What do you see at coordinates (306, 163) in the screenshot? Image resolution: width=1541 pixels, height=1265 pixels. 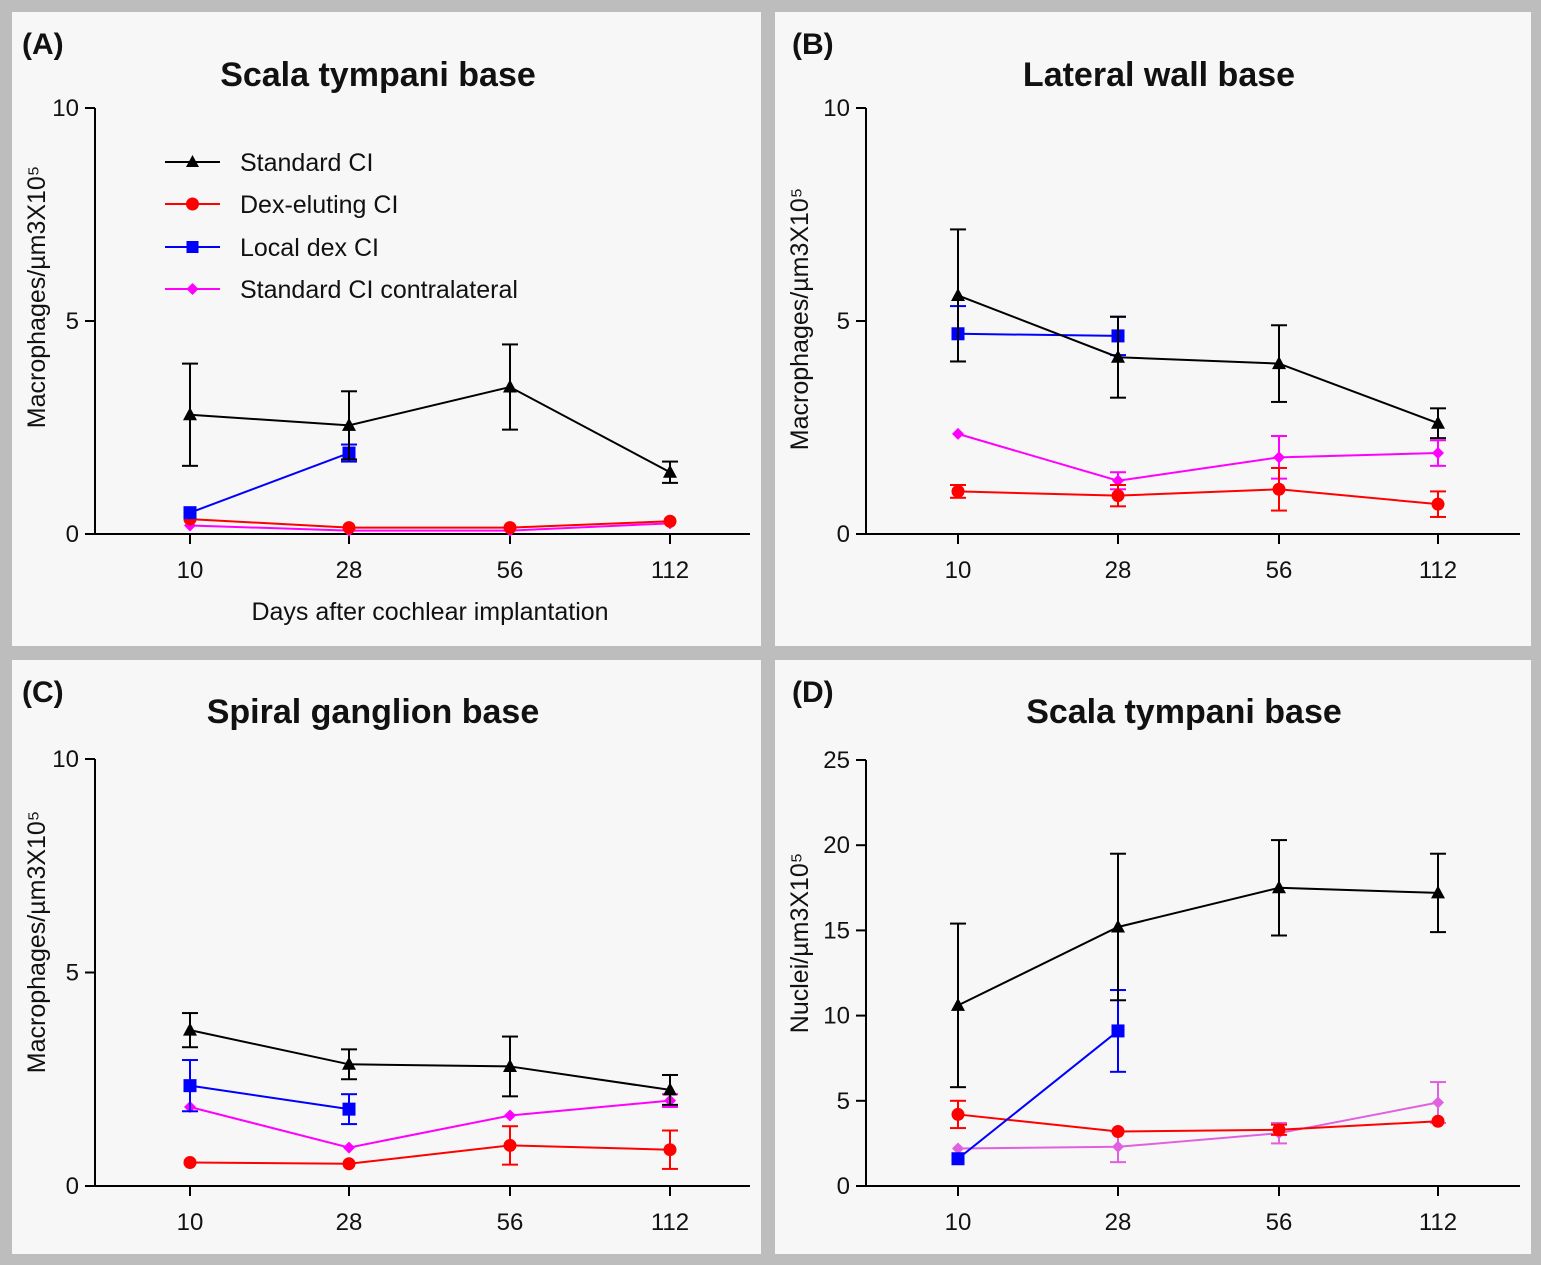 I see `legend-label-standard: Standard CI` at bounding box center [306, 163].